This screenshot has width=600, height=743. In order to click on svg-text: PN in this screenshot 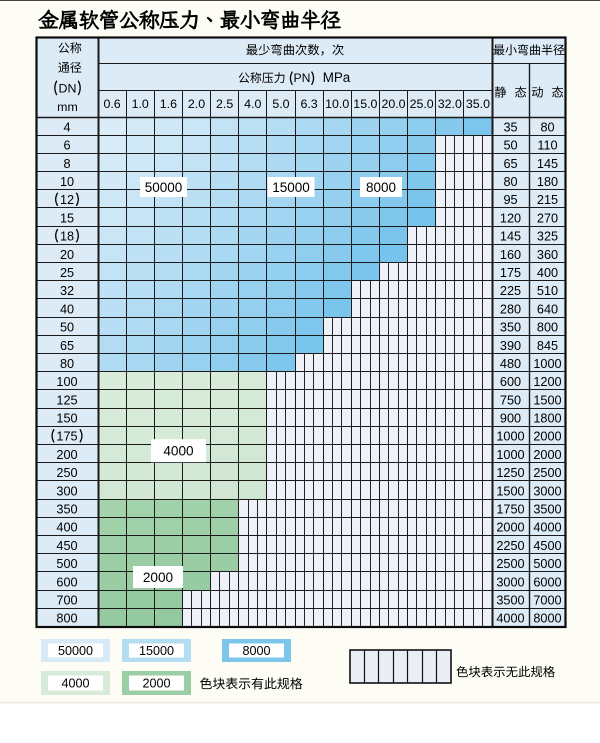, I will do `click(302, 78)`.